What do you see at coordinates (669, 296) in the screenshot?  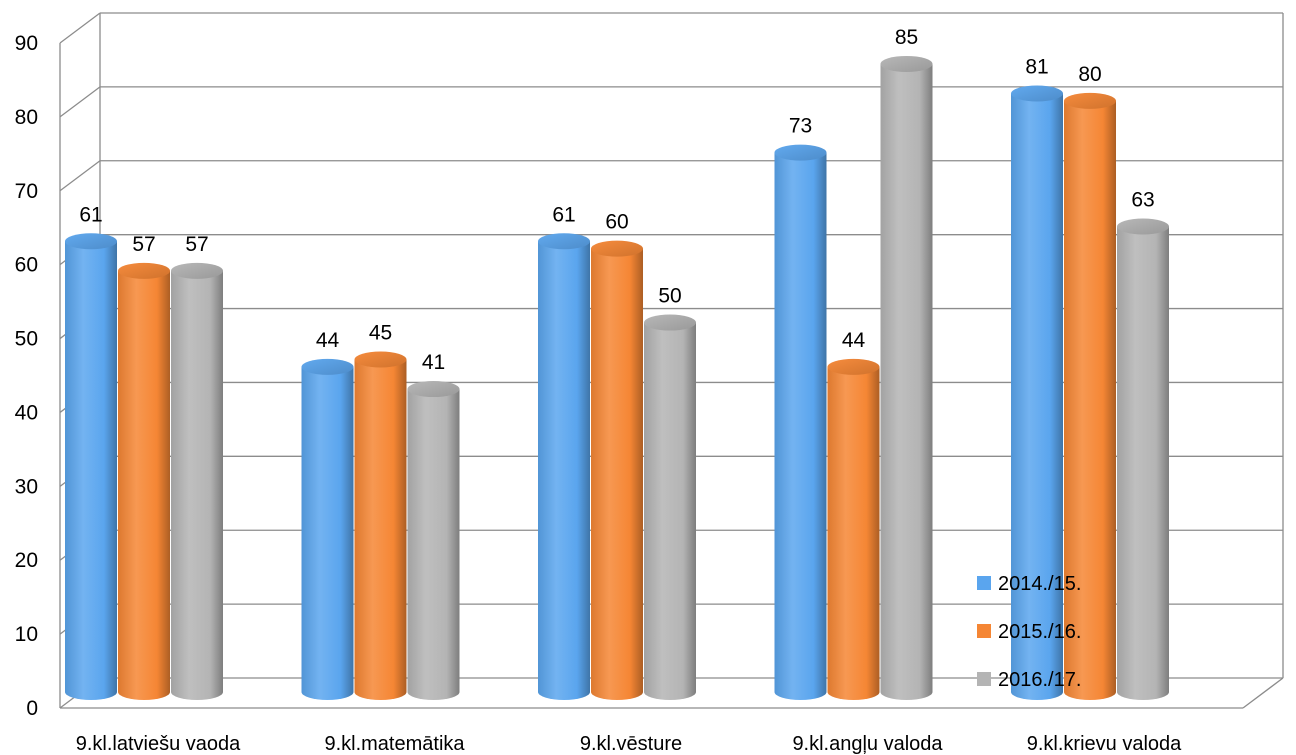 I see `data-label: 50` at bounding box center [669, 296].